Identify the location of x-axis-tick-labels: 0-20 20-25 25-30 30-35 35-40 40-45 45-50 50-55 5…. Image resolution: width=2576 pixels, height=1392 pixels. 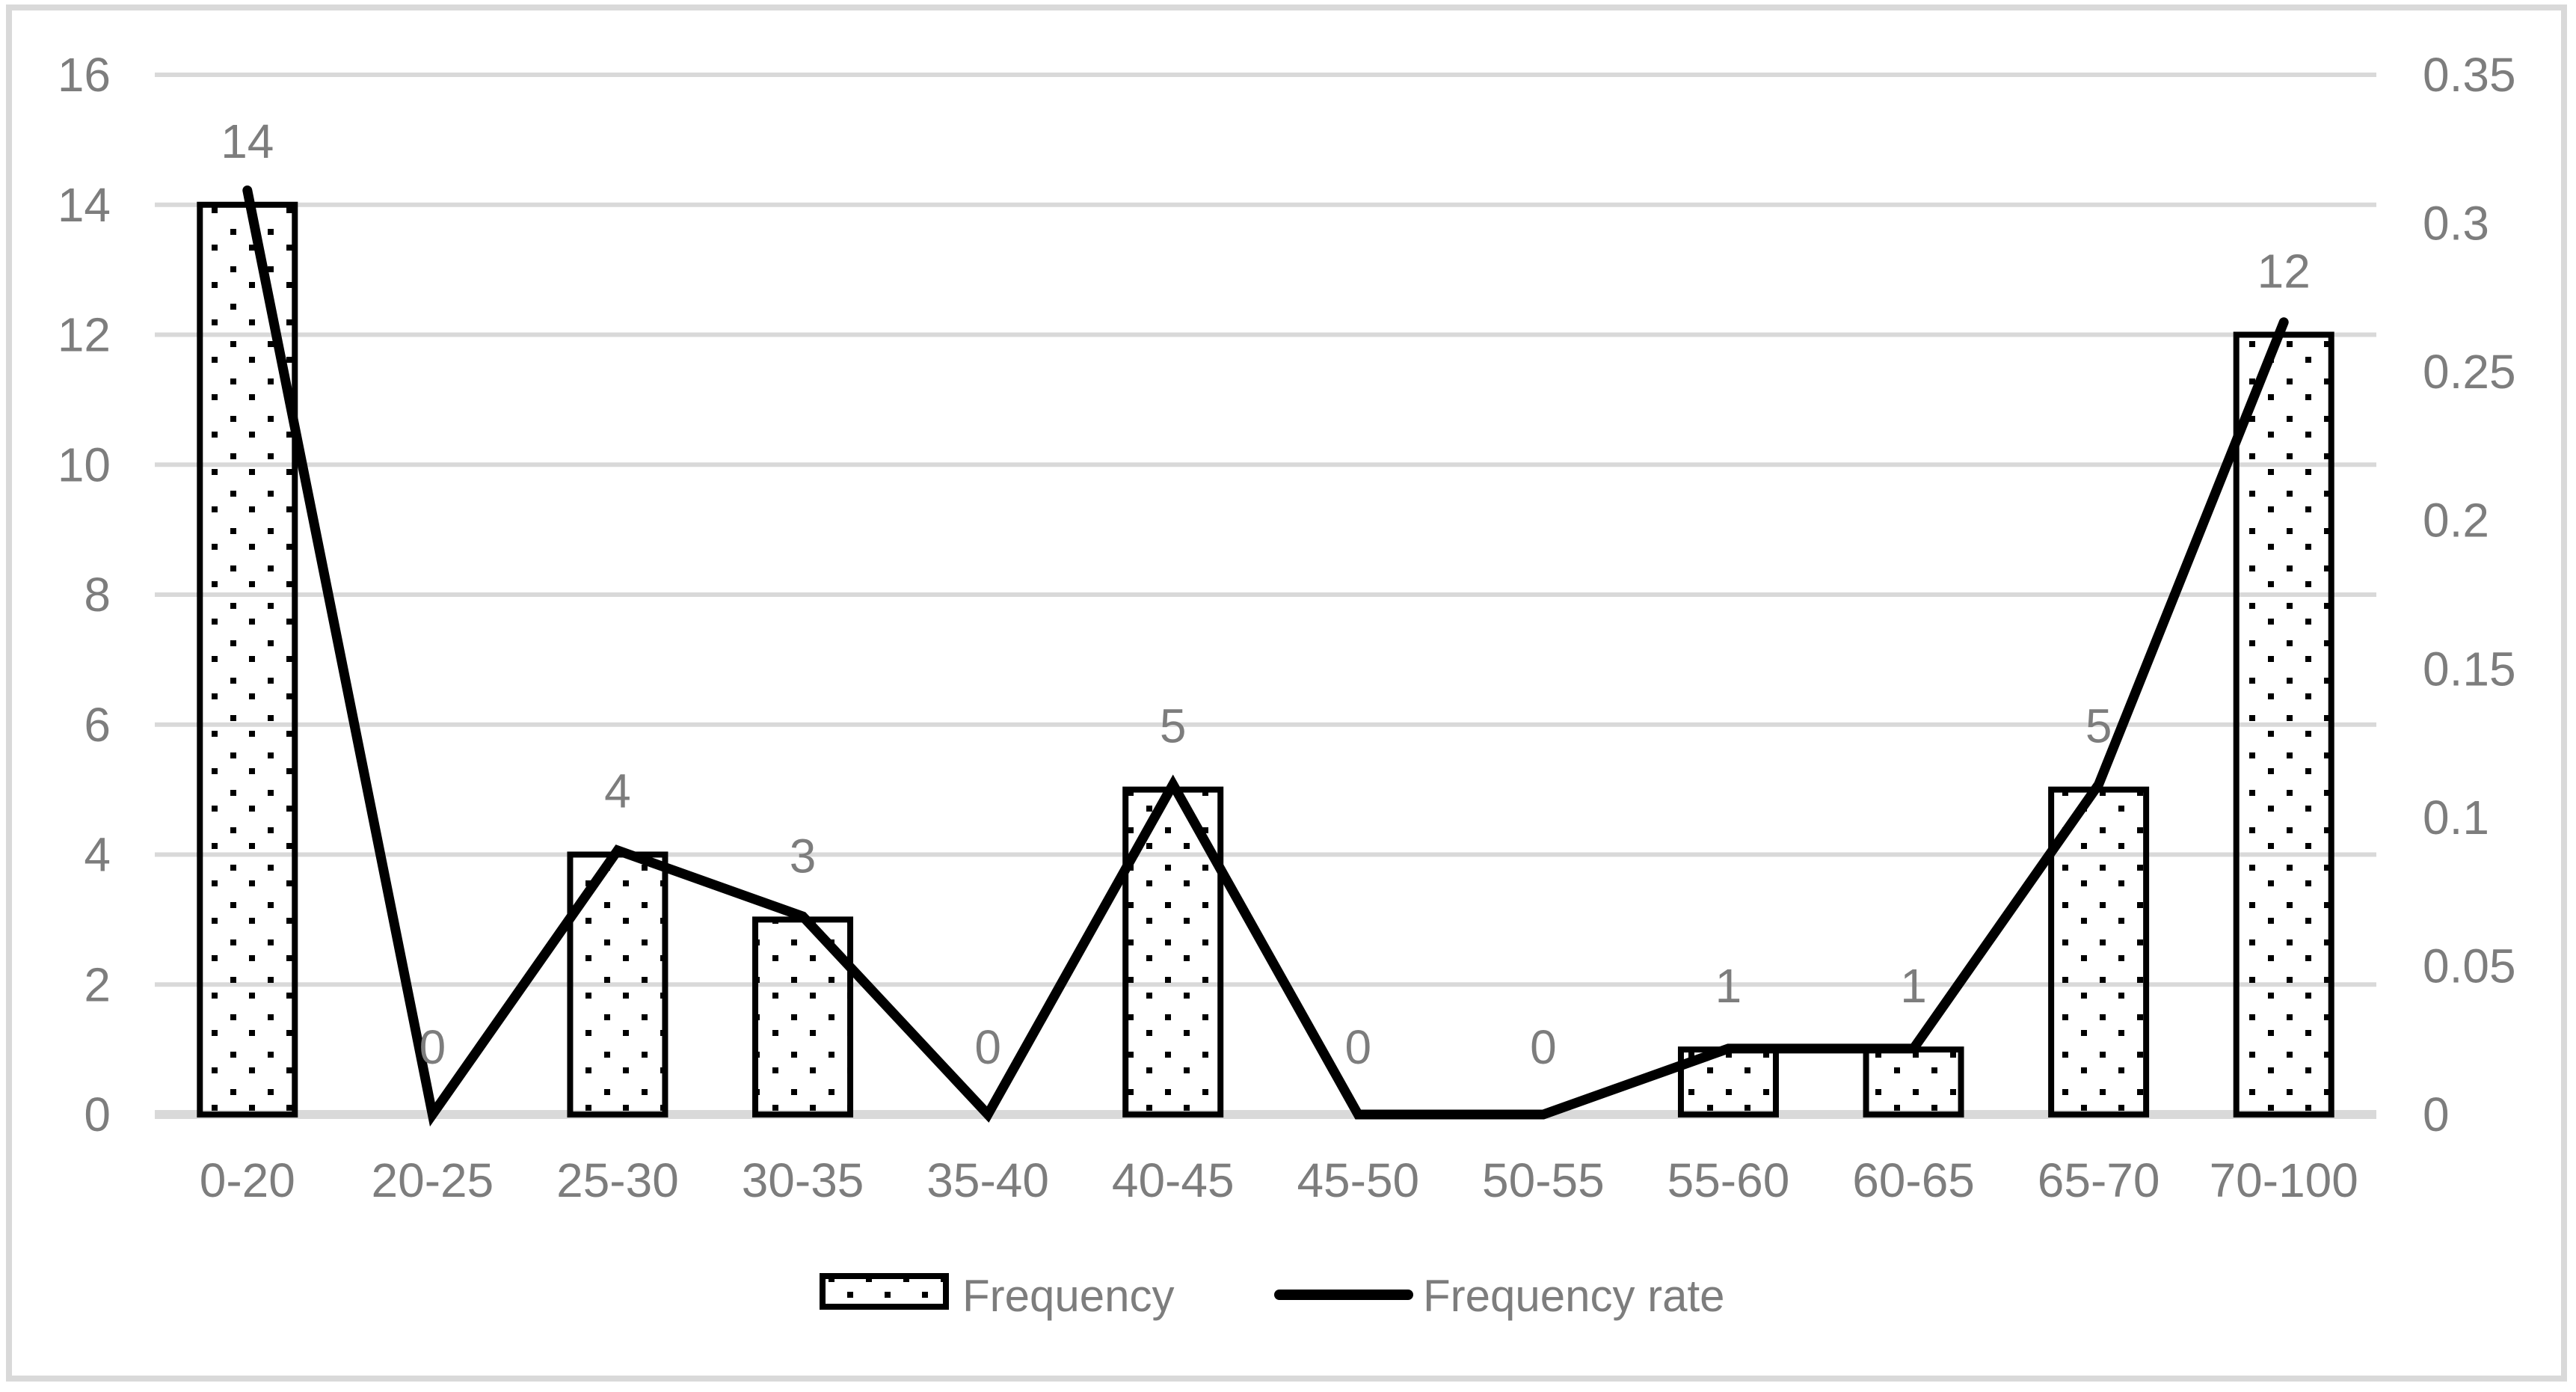
(1279, 1180).